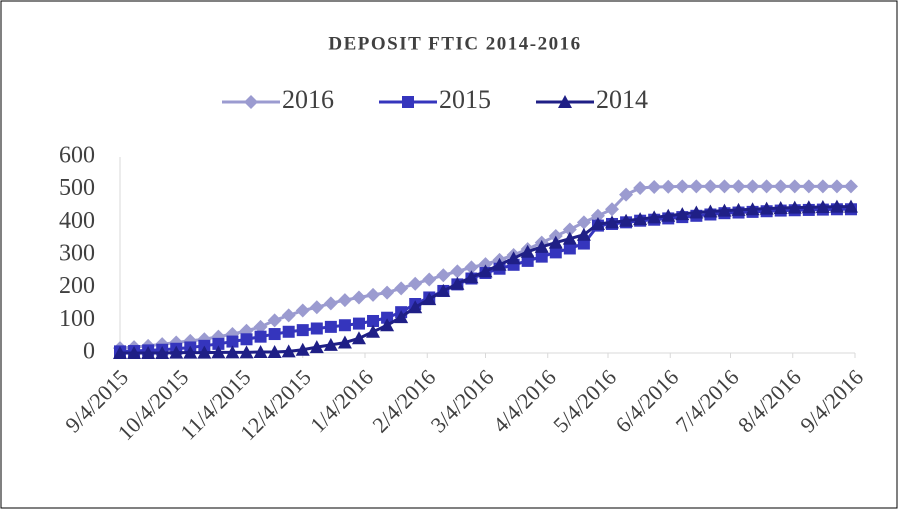 The width and height of the screenshot is (899, 510). I want to click on legend-label: 2016, so click(308, 99).